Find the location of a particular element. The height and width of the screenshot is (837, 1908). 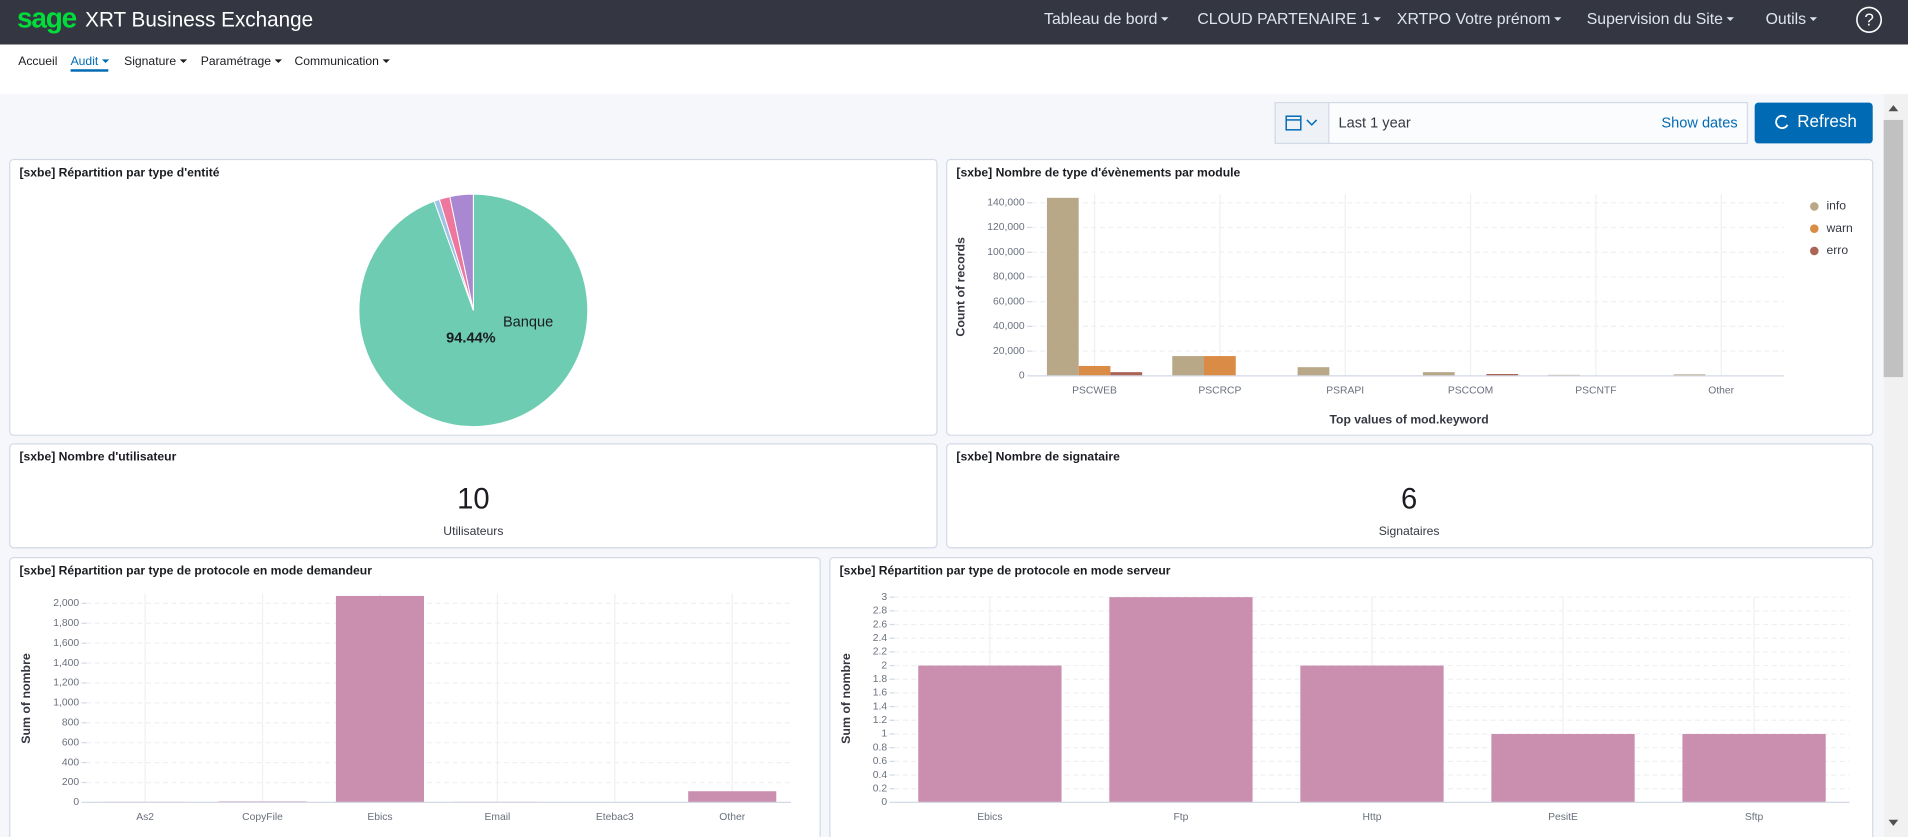

y-tick-label: 1,000 is located at coordinates (66, 703).